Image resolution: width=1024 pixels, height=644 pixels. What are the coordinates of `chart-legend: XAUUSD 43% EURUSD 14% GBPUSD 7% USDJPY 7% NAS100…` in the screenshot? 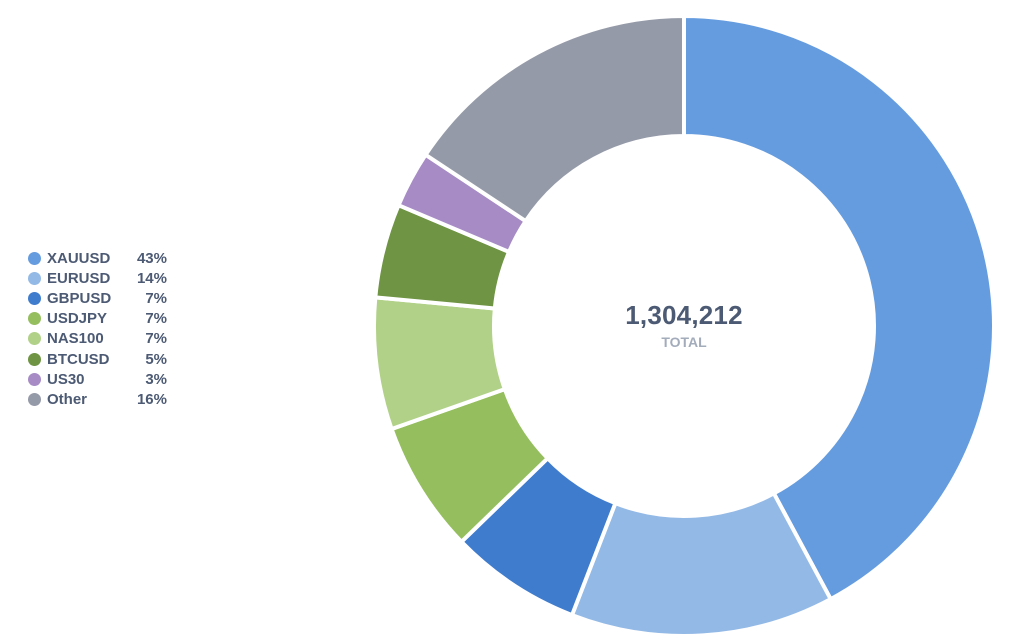 It's located at (103, 329).